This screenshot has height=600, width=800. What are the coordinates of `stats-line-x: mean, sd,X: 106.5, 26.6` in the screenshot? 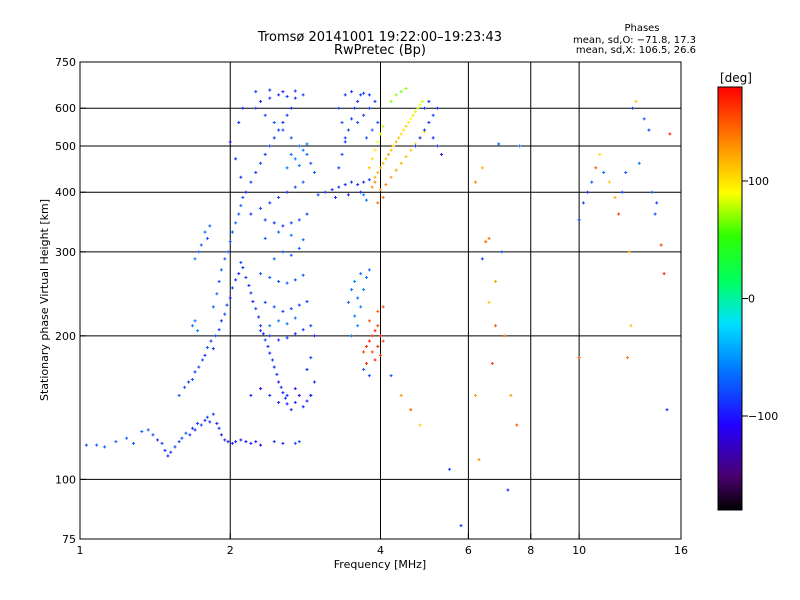 It's located at (636, 50).